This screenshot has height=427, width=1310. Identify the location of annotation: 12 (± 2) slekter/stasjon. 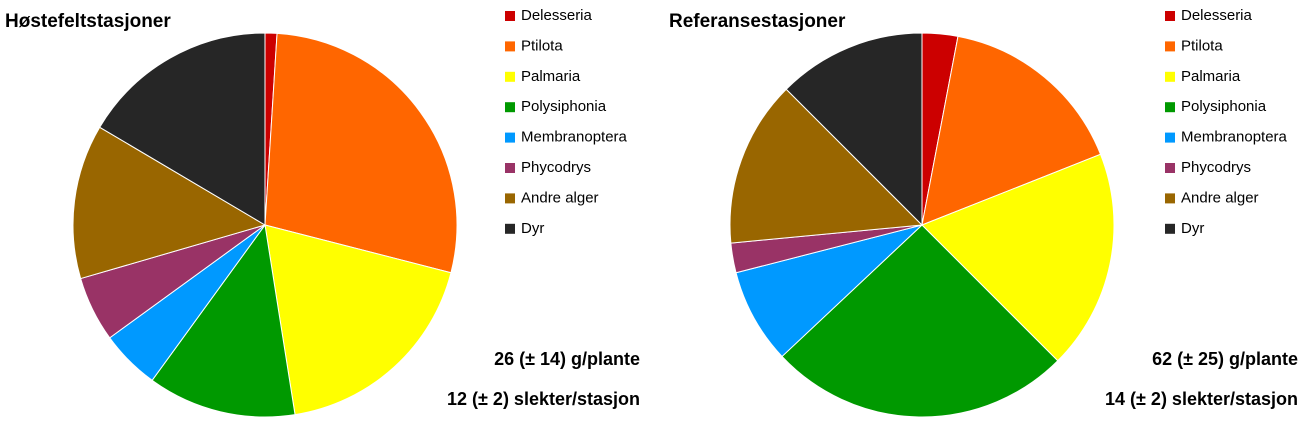
(543, 399).